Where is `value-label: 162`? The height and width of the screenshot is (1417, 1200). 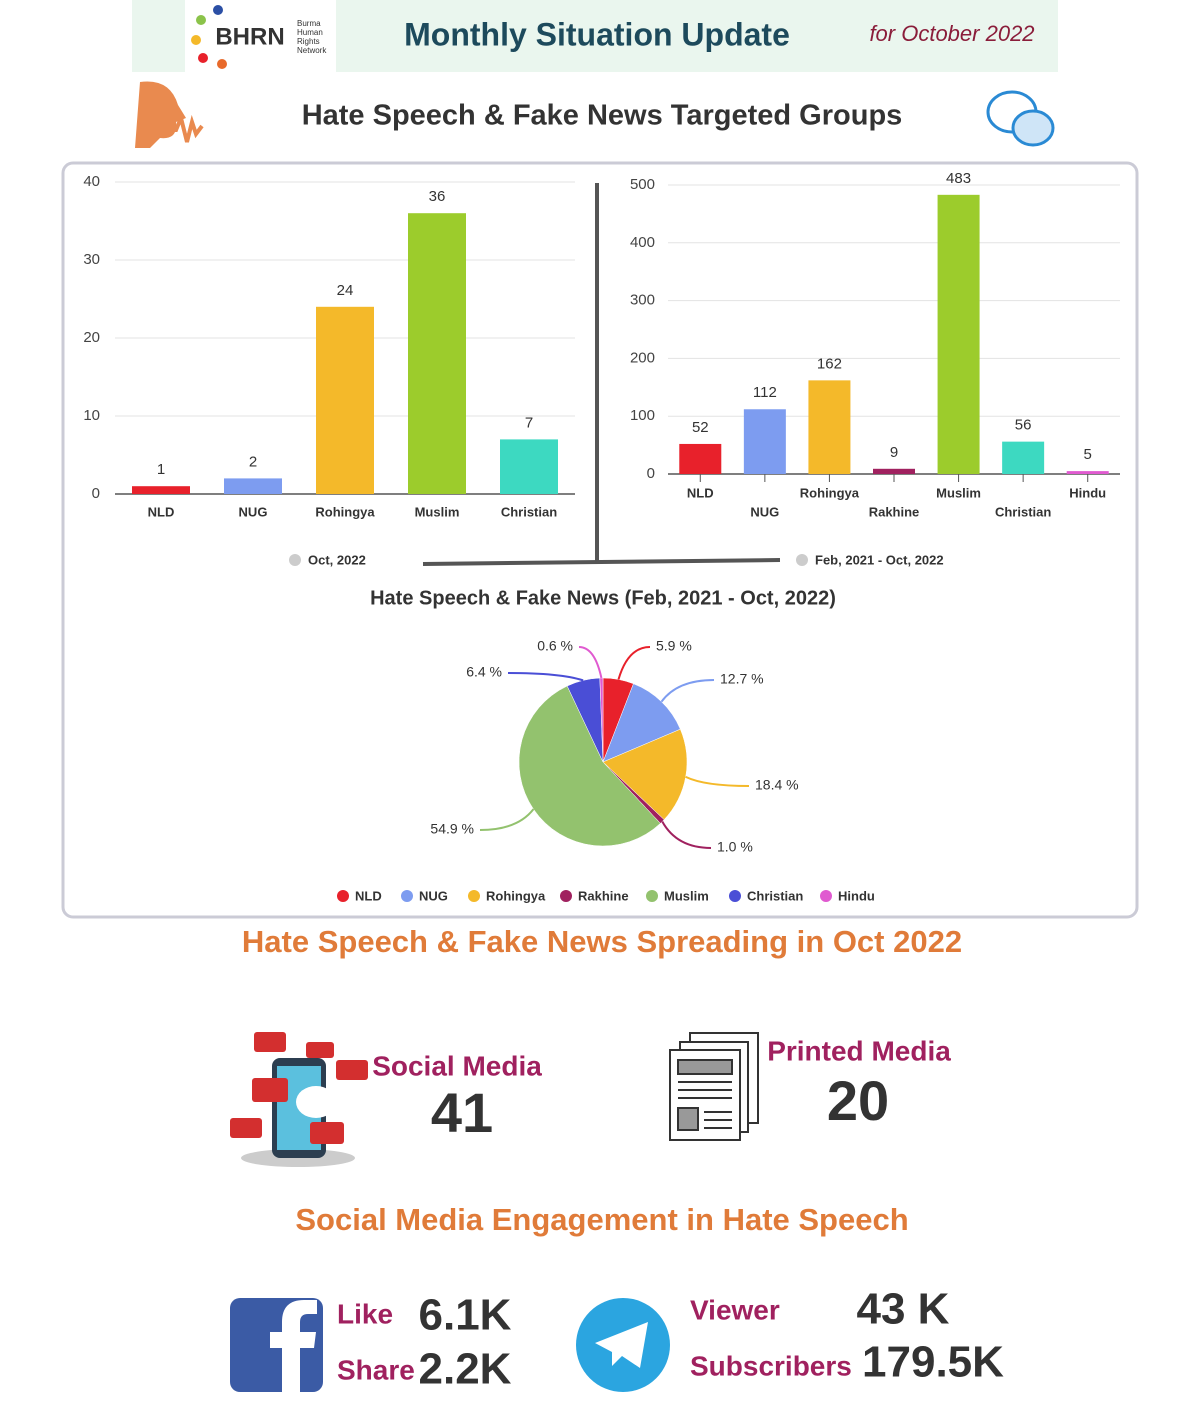 value-label: 162 is located at coordinates (829, 363).